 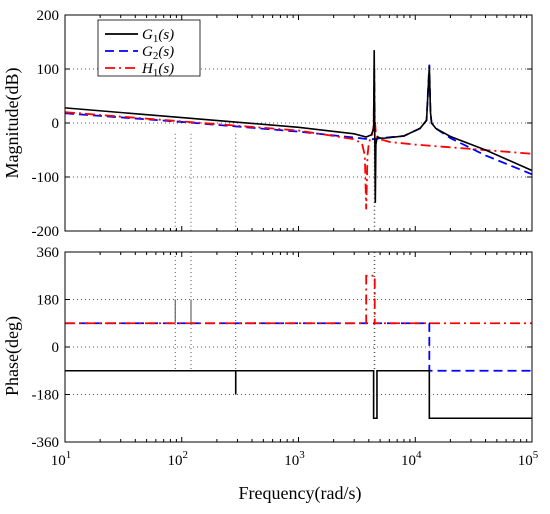 I want to click on ytick-label: 100, so click(x=48, y=70).